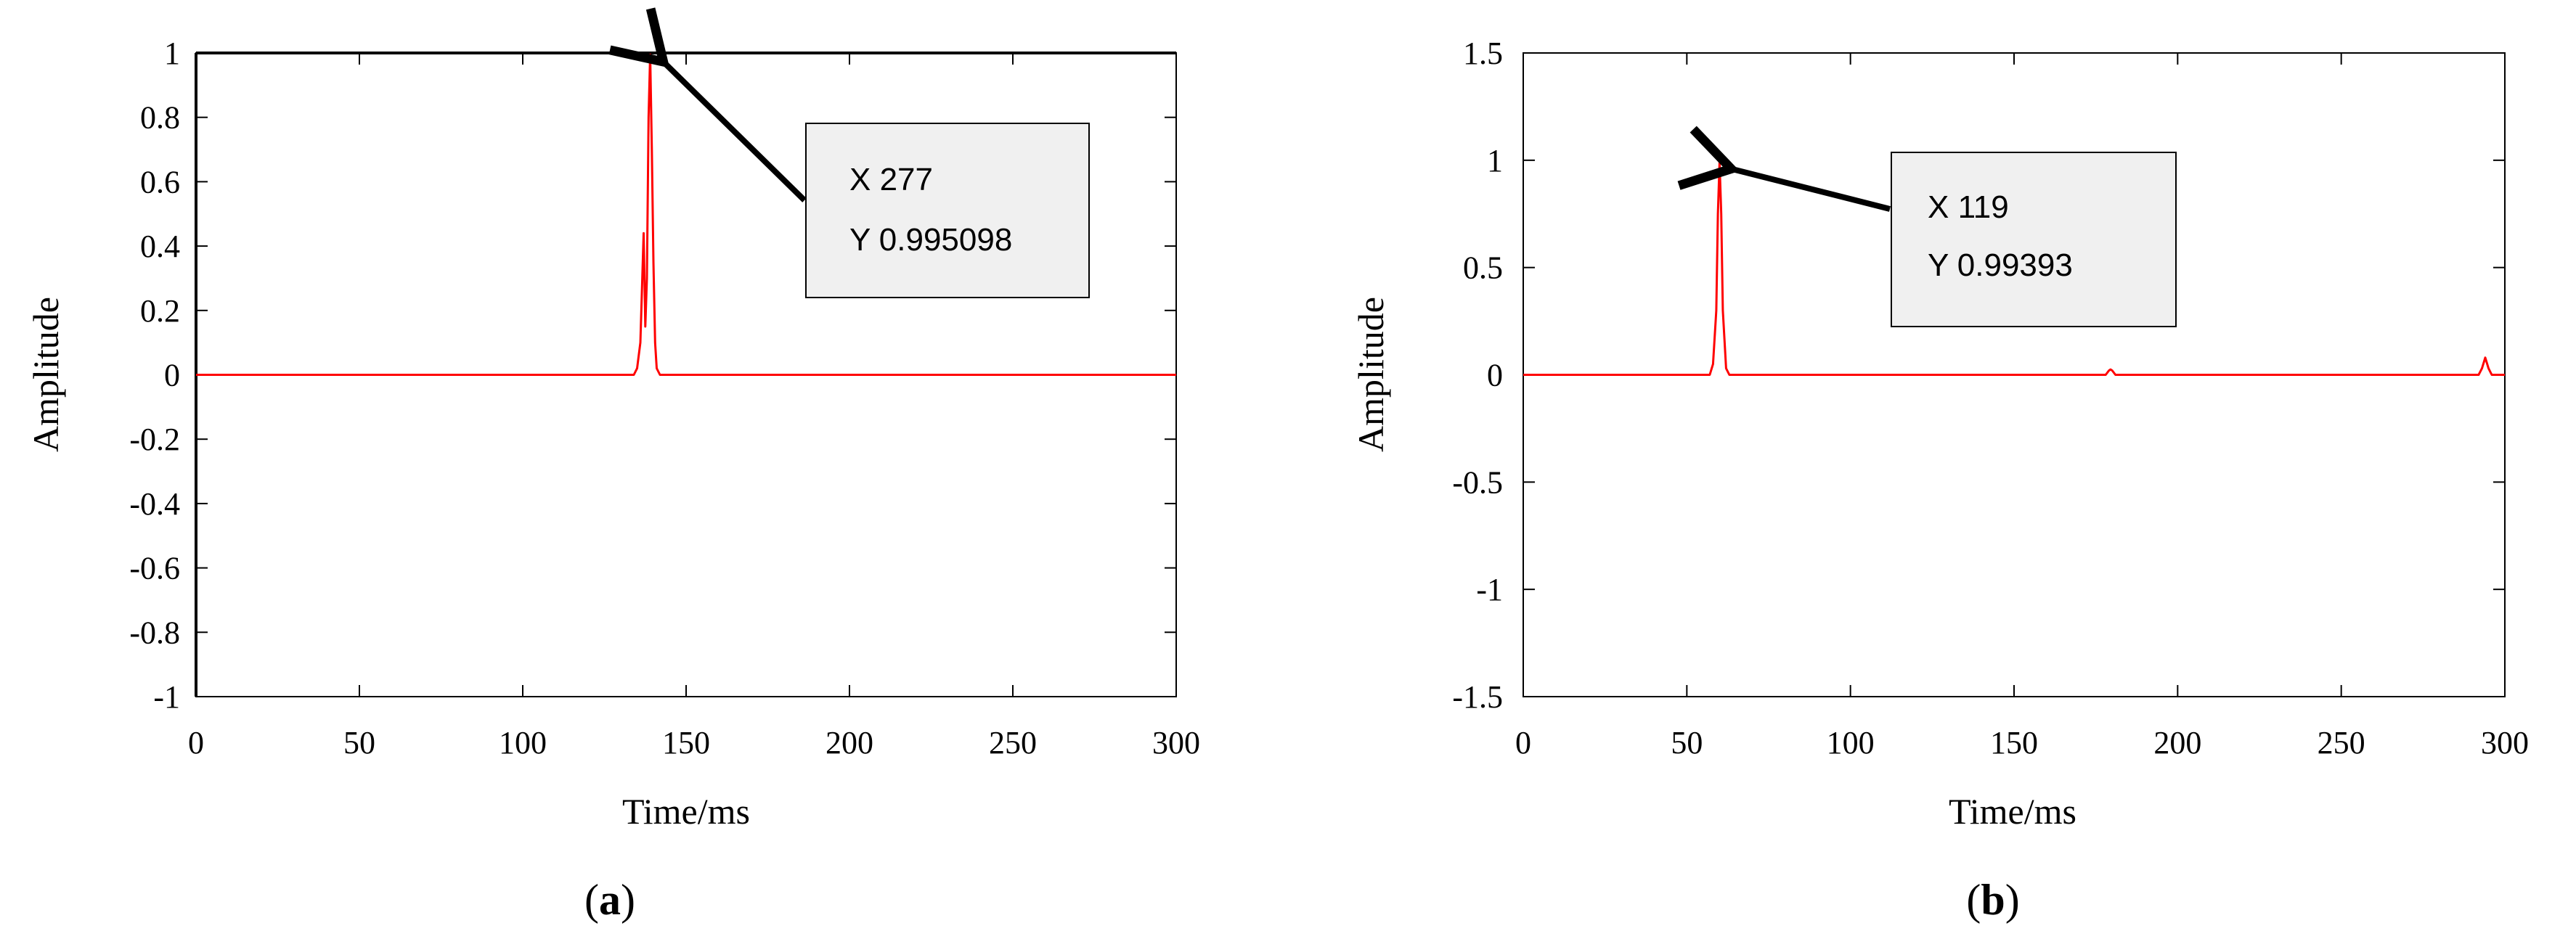 This screenshot has width=2576, height=947. I want to click on y-tick-label: -0.4, so click(154, 504).